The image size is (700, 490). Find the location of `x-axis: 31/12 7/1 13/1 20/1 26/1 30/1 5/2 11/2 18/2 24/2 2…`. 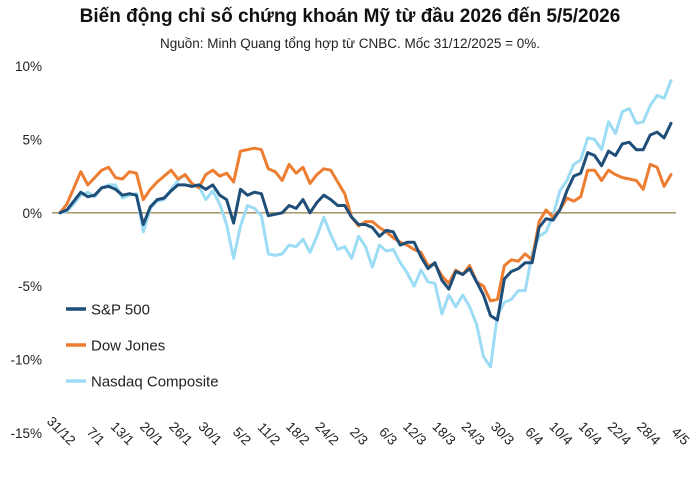

x-axis: 31/12 7/1 13/1 20/1 26/1 30/1 5/2 11/2 18/2 24/2 2… is located at coordinates (368, 431).